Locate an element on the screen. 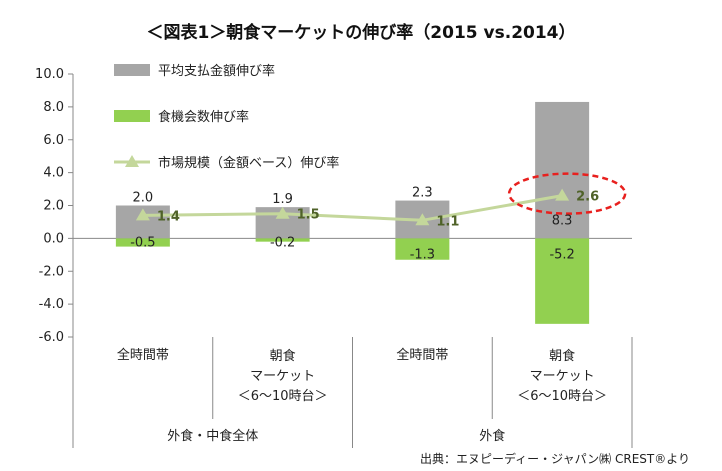 This screenshot has width=722, height=471. market-growth-label: 2.6 is located at coordinates (587, 197).